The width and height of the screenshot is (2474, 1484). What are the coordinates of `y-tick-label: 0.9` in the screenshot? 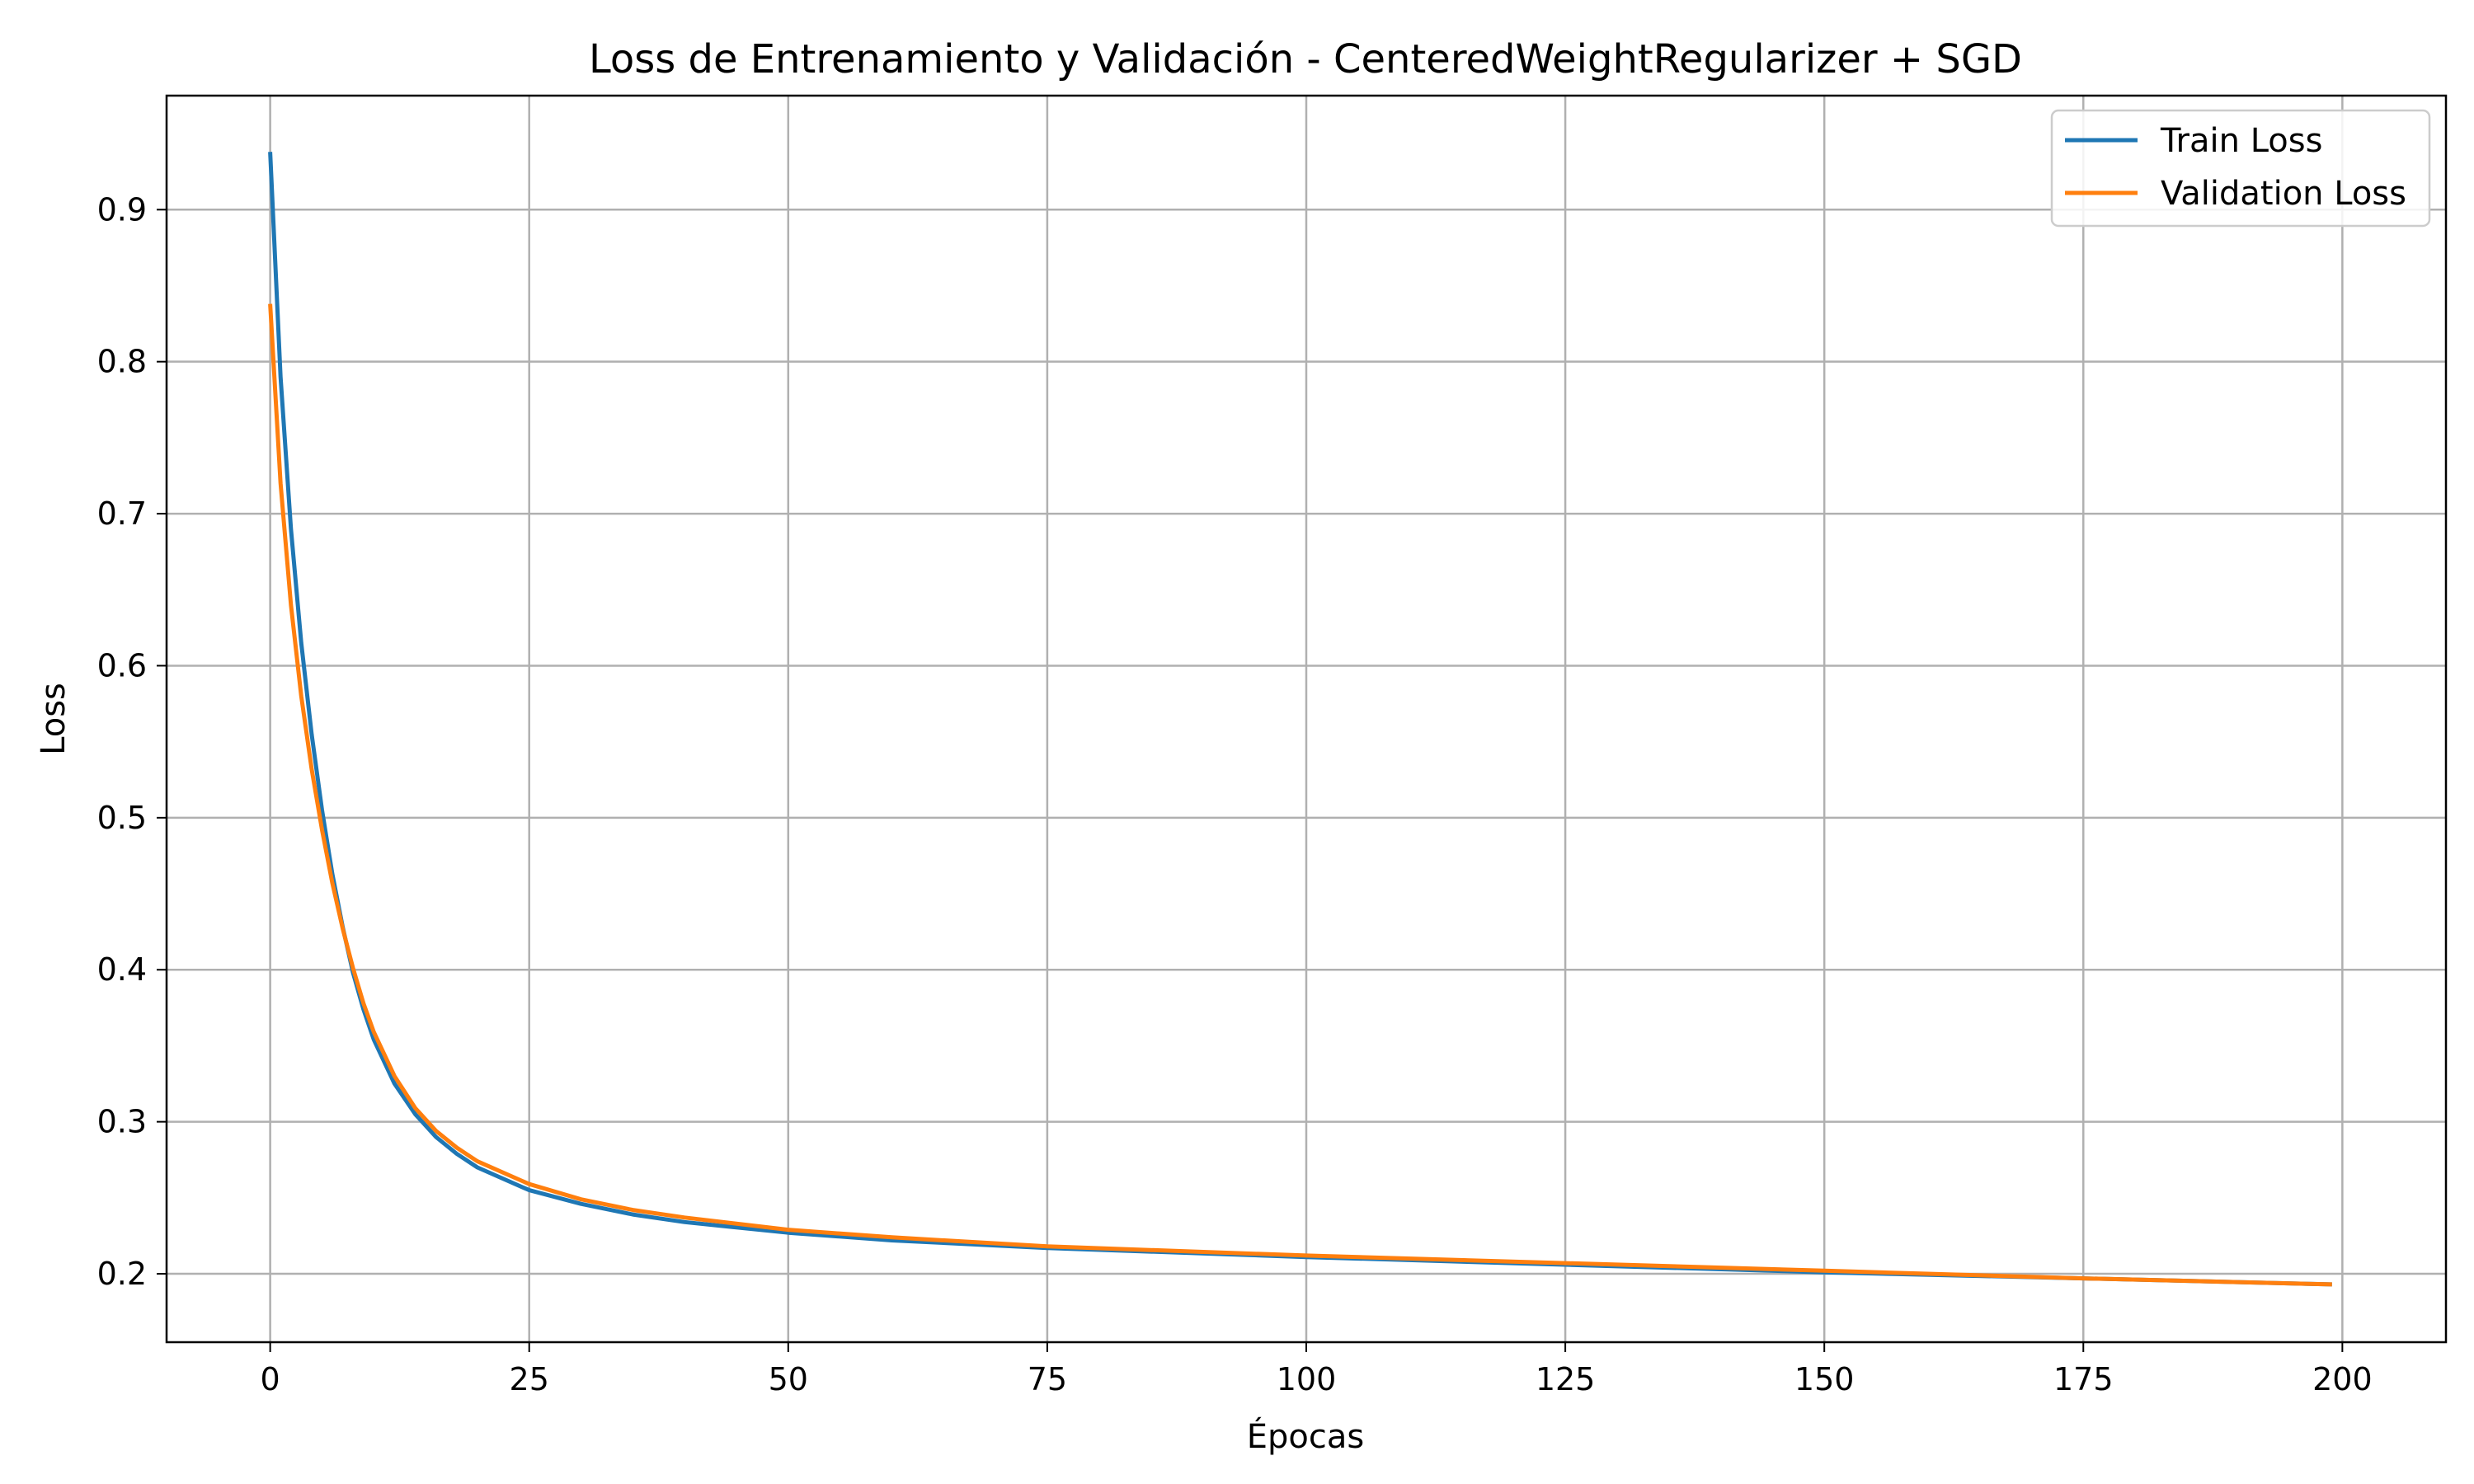 It's located at (122, 209).